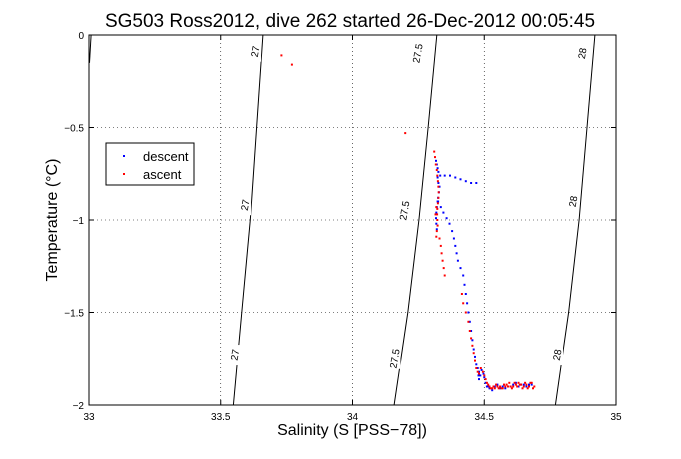 The width and height of the screenshot is (681, 459). I want to click on y-axis-label: Temperature (°C), so click(52, 220).